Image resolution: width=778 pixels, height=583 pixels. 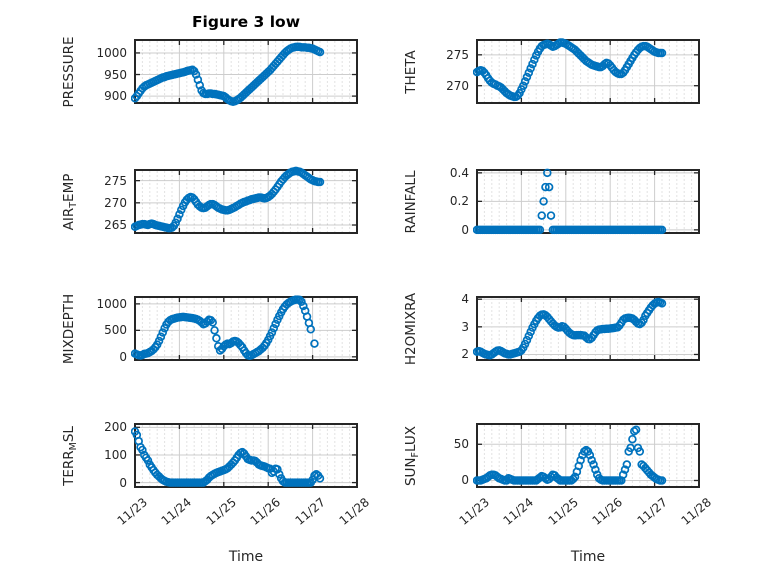 What do you see at coordinates (459, 201) in the screenshot?
I see `y-tick-label: 0.2` at bounding box center [459, 201].